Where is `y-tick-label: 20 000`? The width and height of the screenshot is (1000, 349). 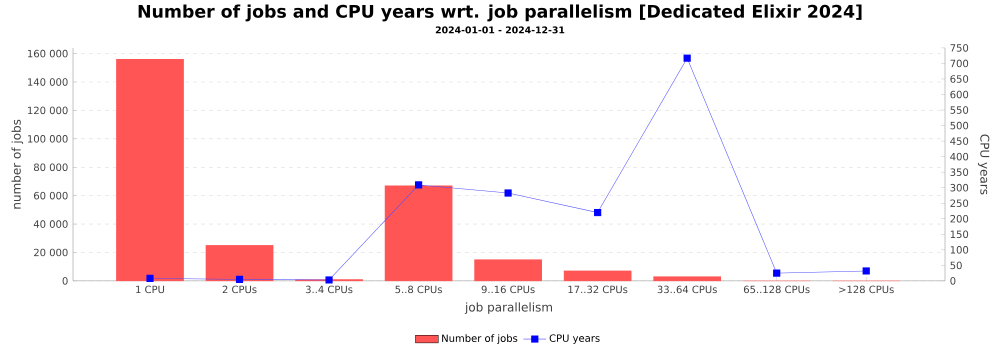 y-tick-label: 20 000 is located at coordinates (51, 252).